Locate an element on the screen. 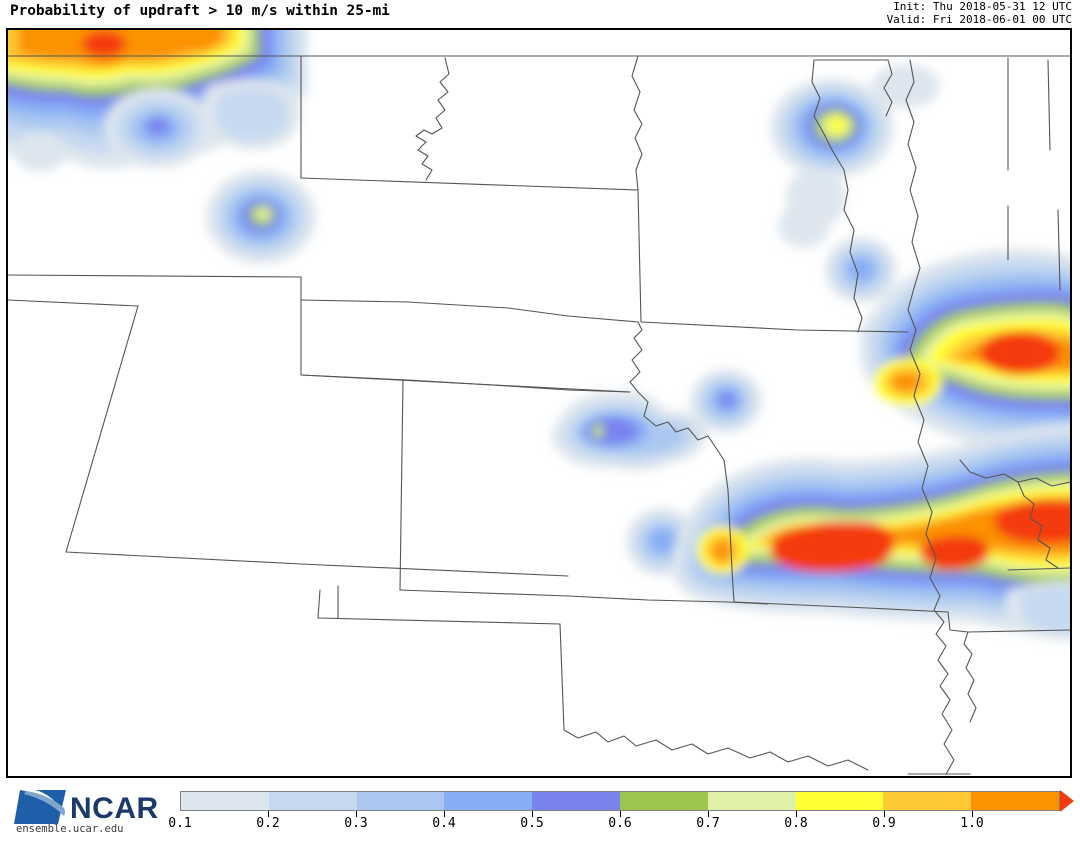  blob-eastern-montana-small is located at coordinates (158, 128).